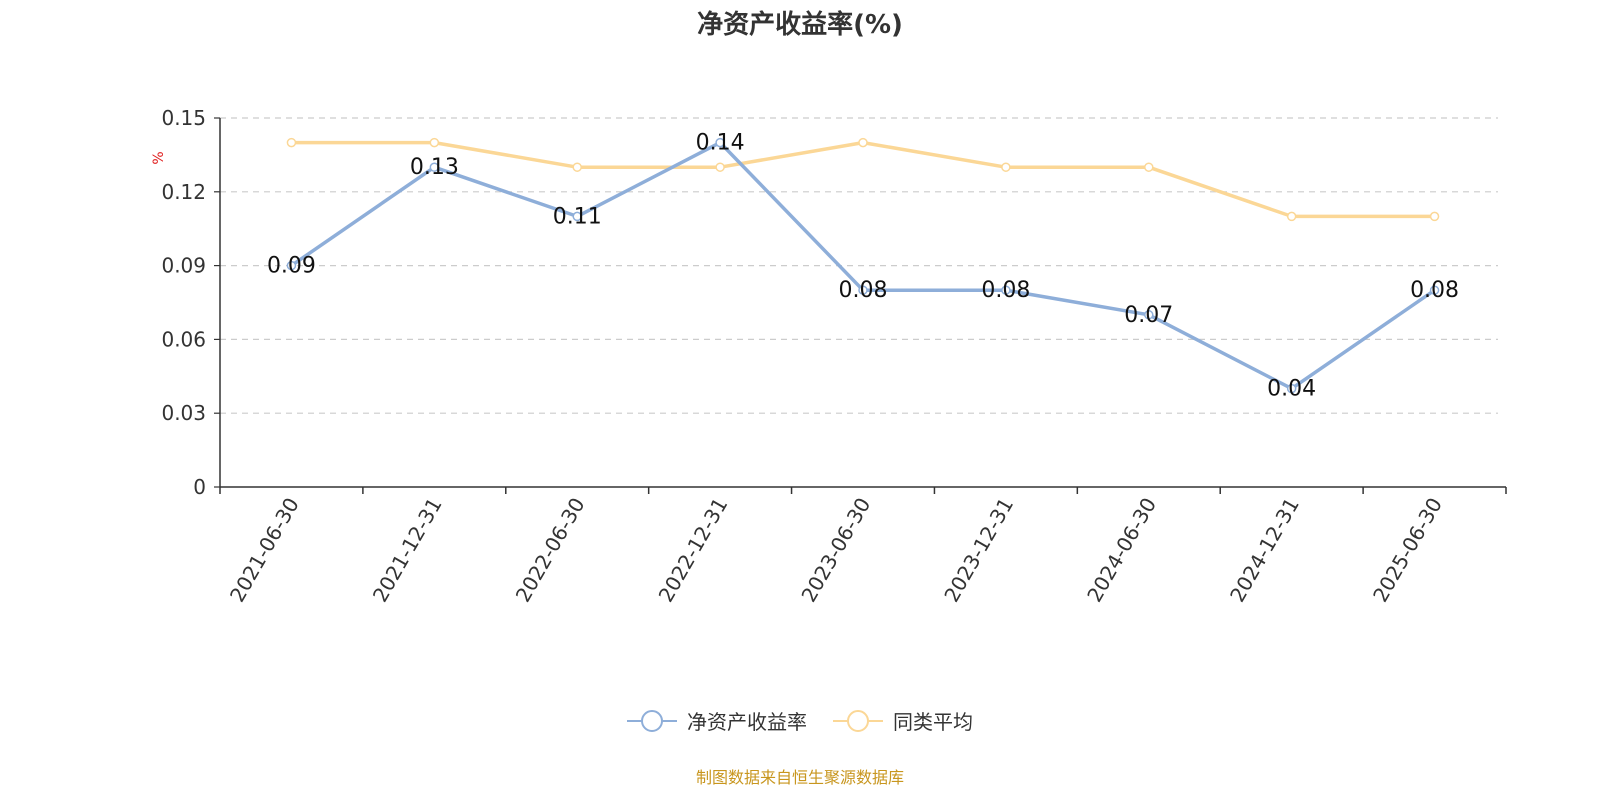 The image size is (1600, 800). What do you see at coordinates (747, 722) in the screenshot?
I see `legend-label-roe: 净资产收益率` at bounding box center [747, 722].